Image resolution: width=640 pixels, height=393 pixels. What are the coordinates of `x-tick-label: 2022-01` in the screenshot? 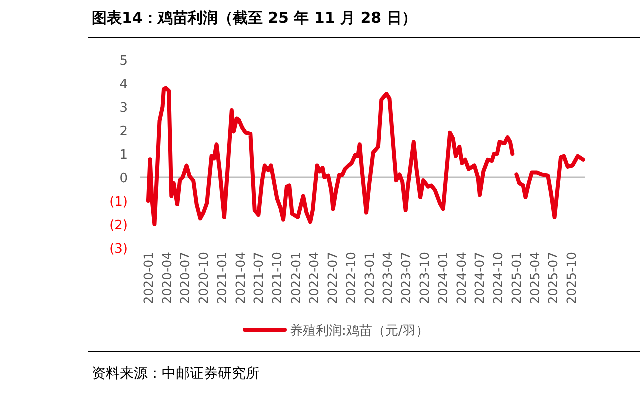 It's located at (296, 278).